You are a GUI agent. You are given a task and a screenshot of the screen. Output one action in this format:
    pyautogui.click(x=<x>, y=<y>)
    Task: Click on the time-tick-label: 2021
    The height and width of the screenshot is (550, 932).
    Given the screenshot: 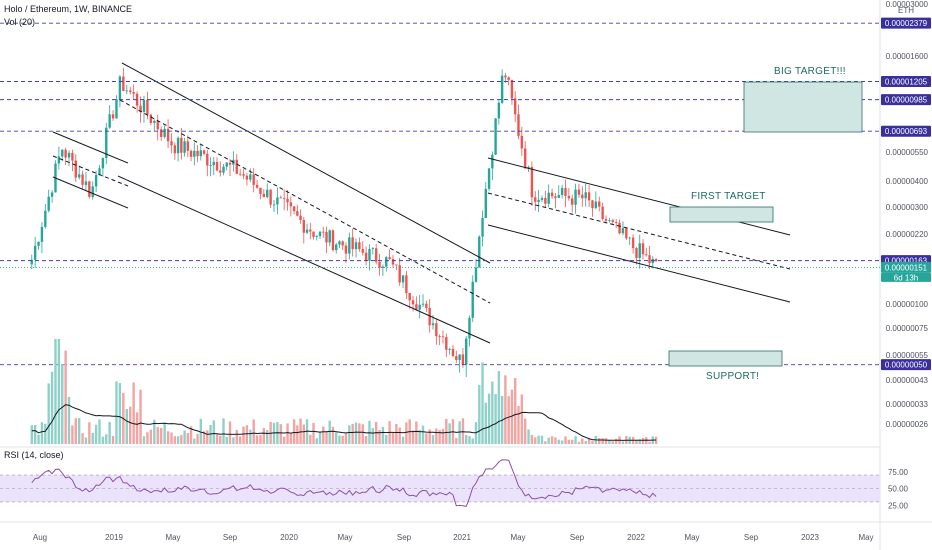 What is the action you would take?
    pyautogui.click(x=462, y=537)
    